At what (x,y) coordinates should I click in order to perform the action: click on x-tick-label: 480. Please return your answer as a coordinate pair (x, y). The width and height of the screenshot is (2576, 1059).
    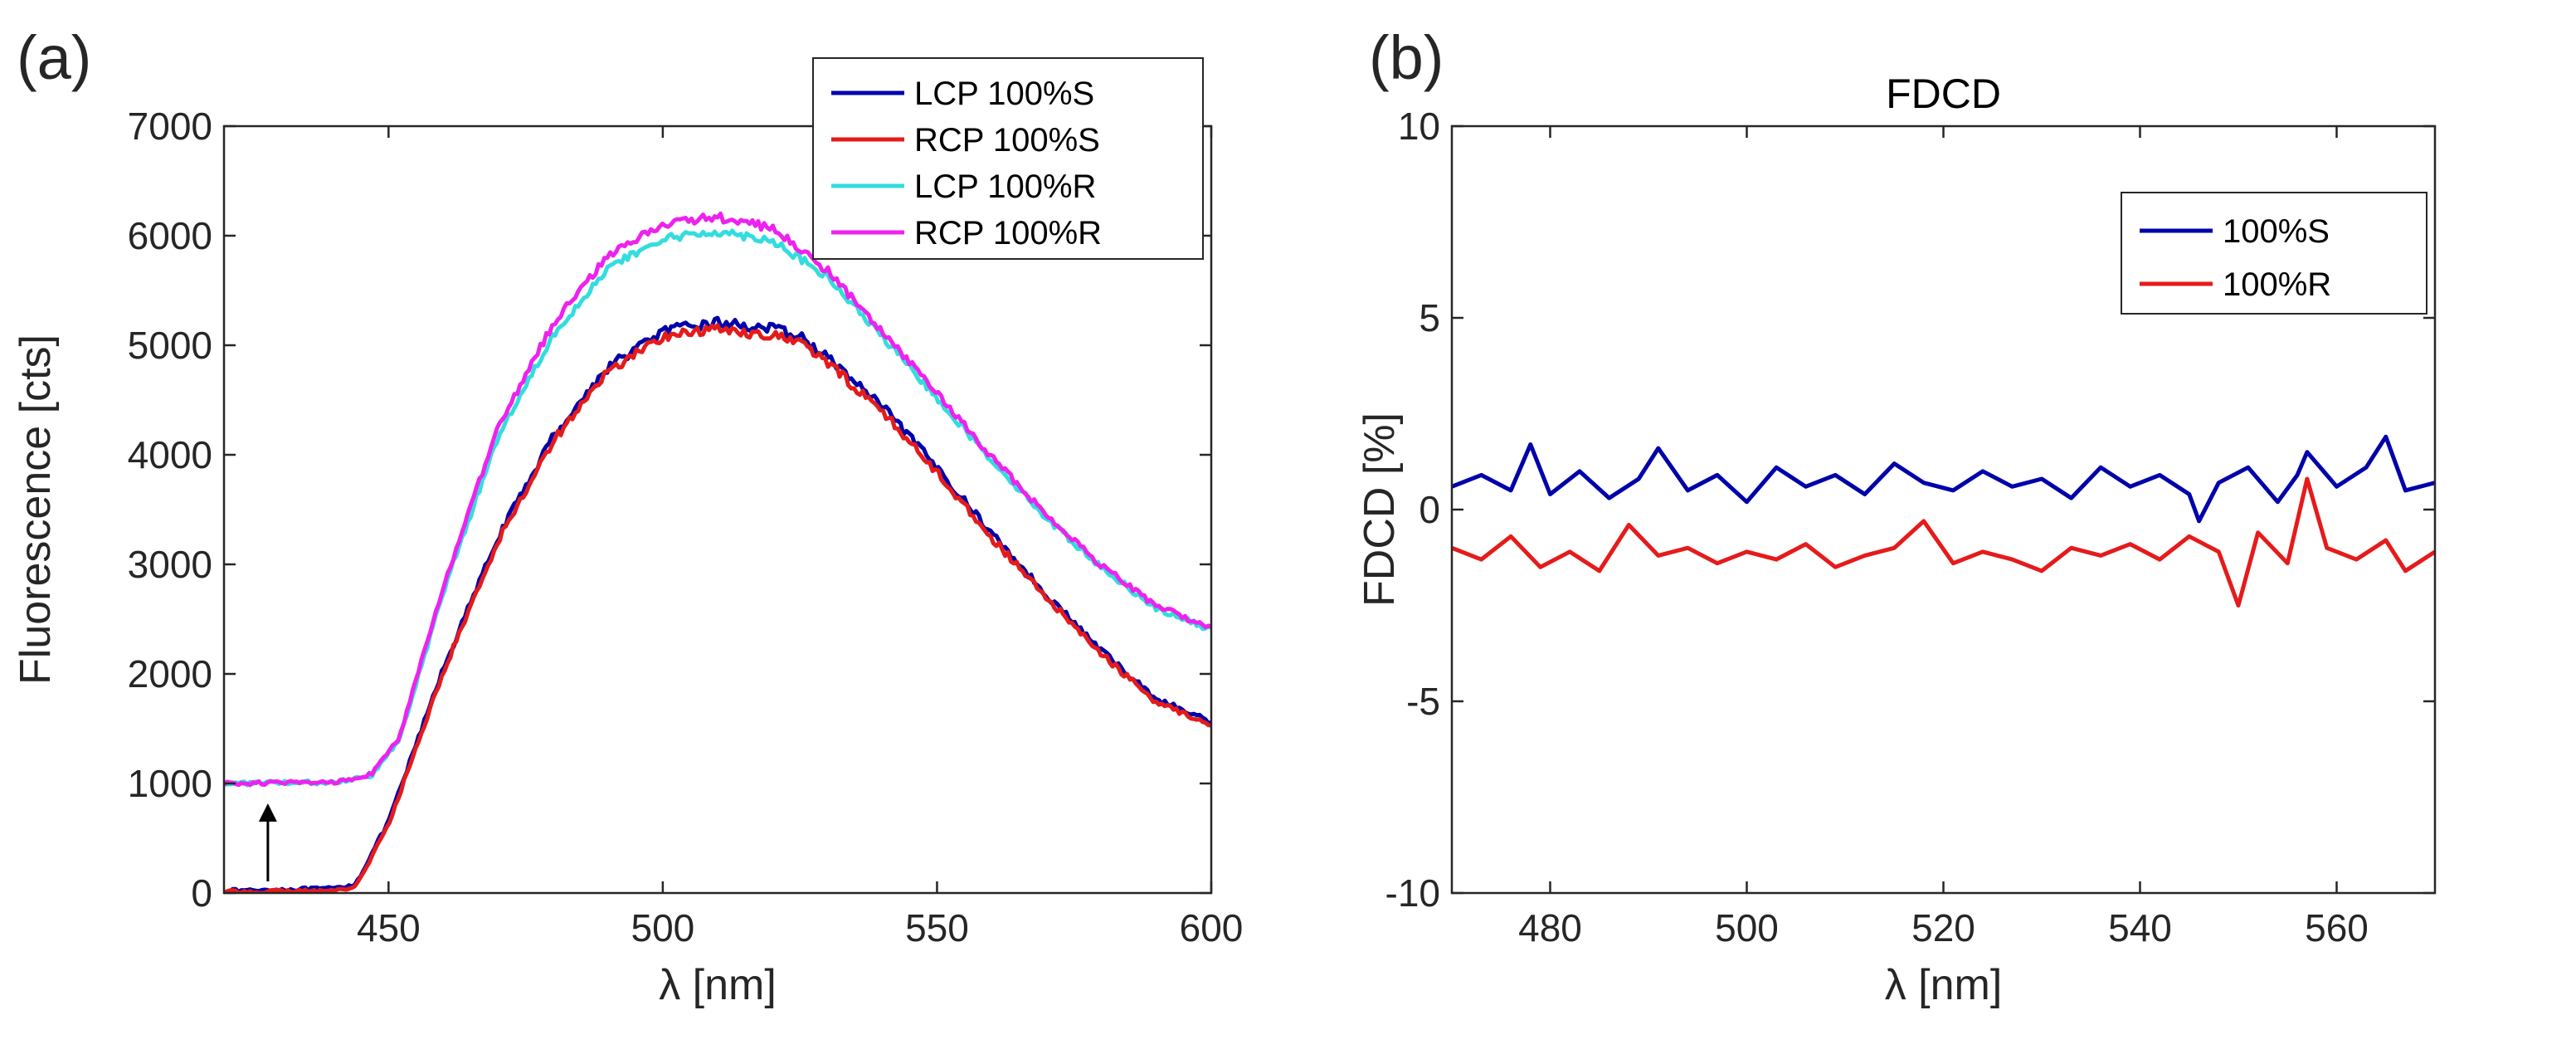
    Looking at the image, I should click on (1550, 928).